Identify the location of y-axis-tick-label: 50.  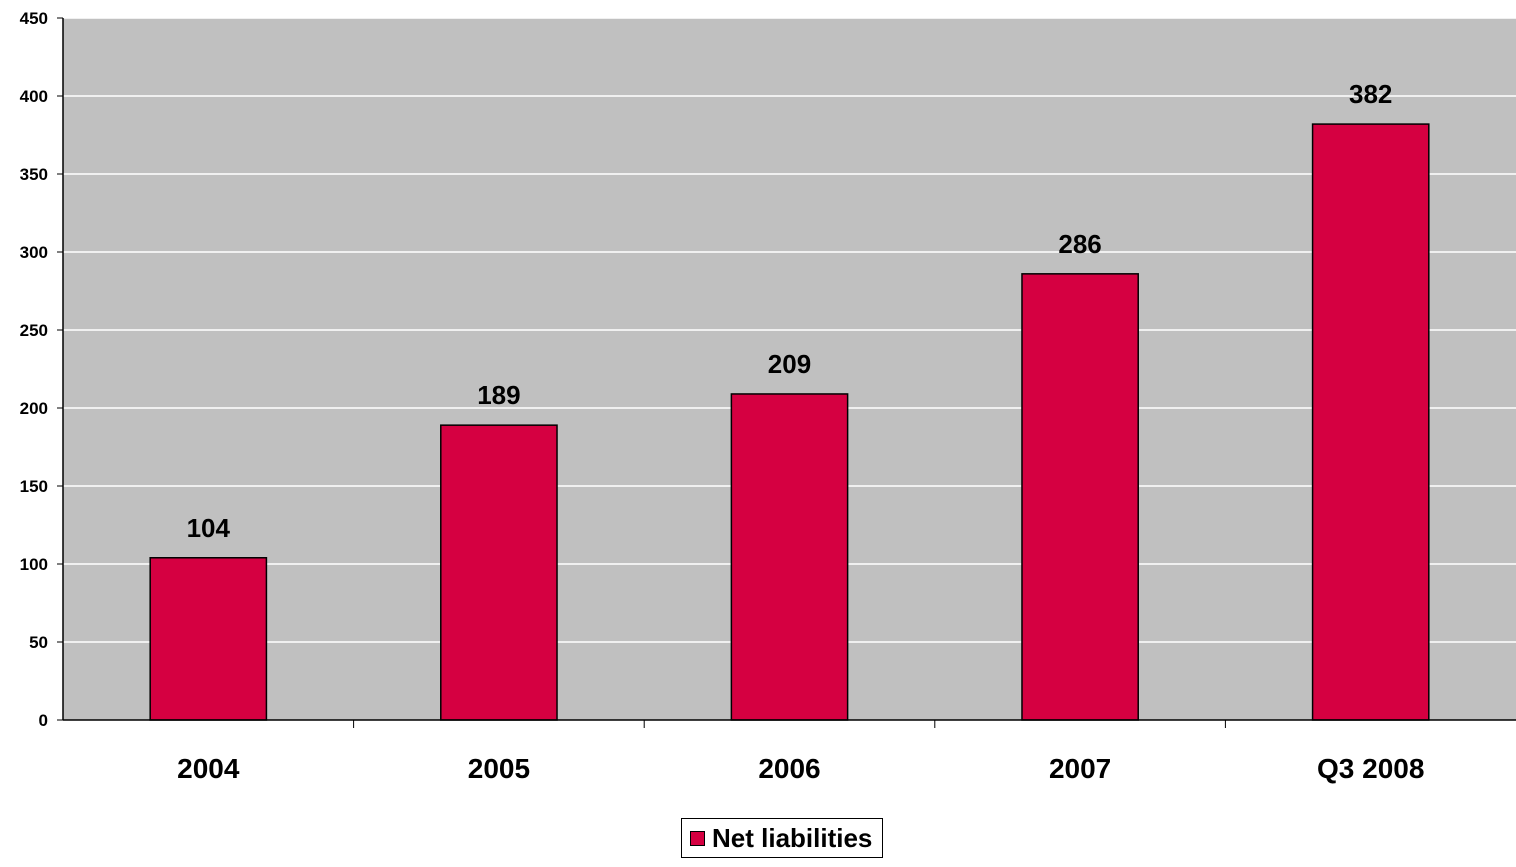
(38, 642).